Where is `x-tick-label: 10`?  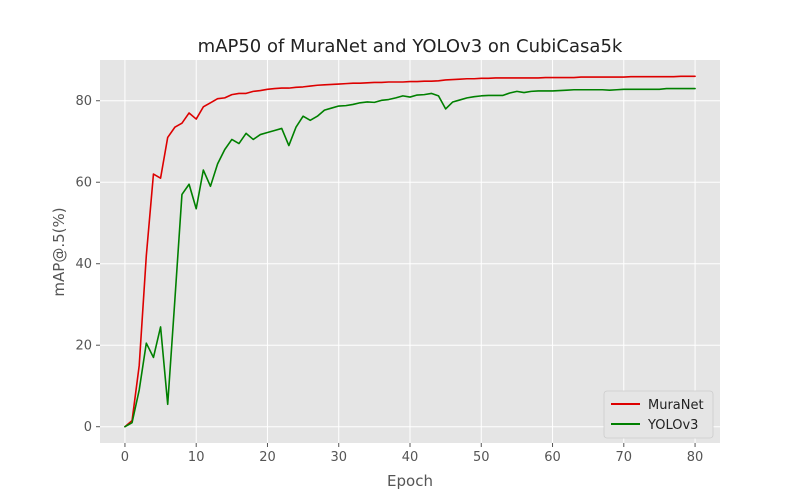 x-tick-label: 10 is located at coordinates (196, 457).